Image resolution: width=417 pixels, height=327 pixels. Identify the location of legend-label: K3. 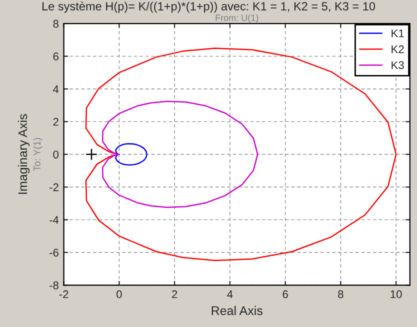
(398, 65).